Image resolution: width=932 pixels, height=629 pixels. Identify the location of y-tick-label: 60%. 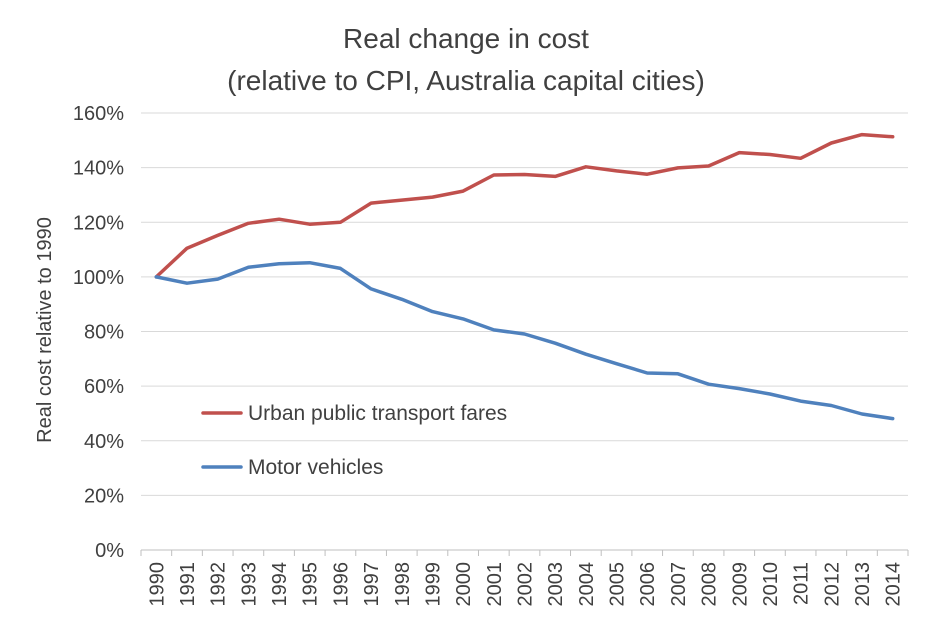
(104, 387).